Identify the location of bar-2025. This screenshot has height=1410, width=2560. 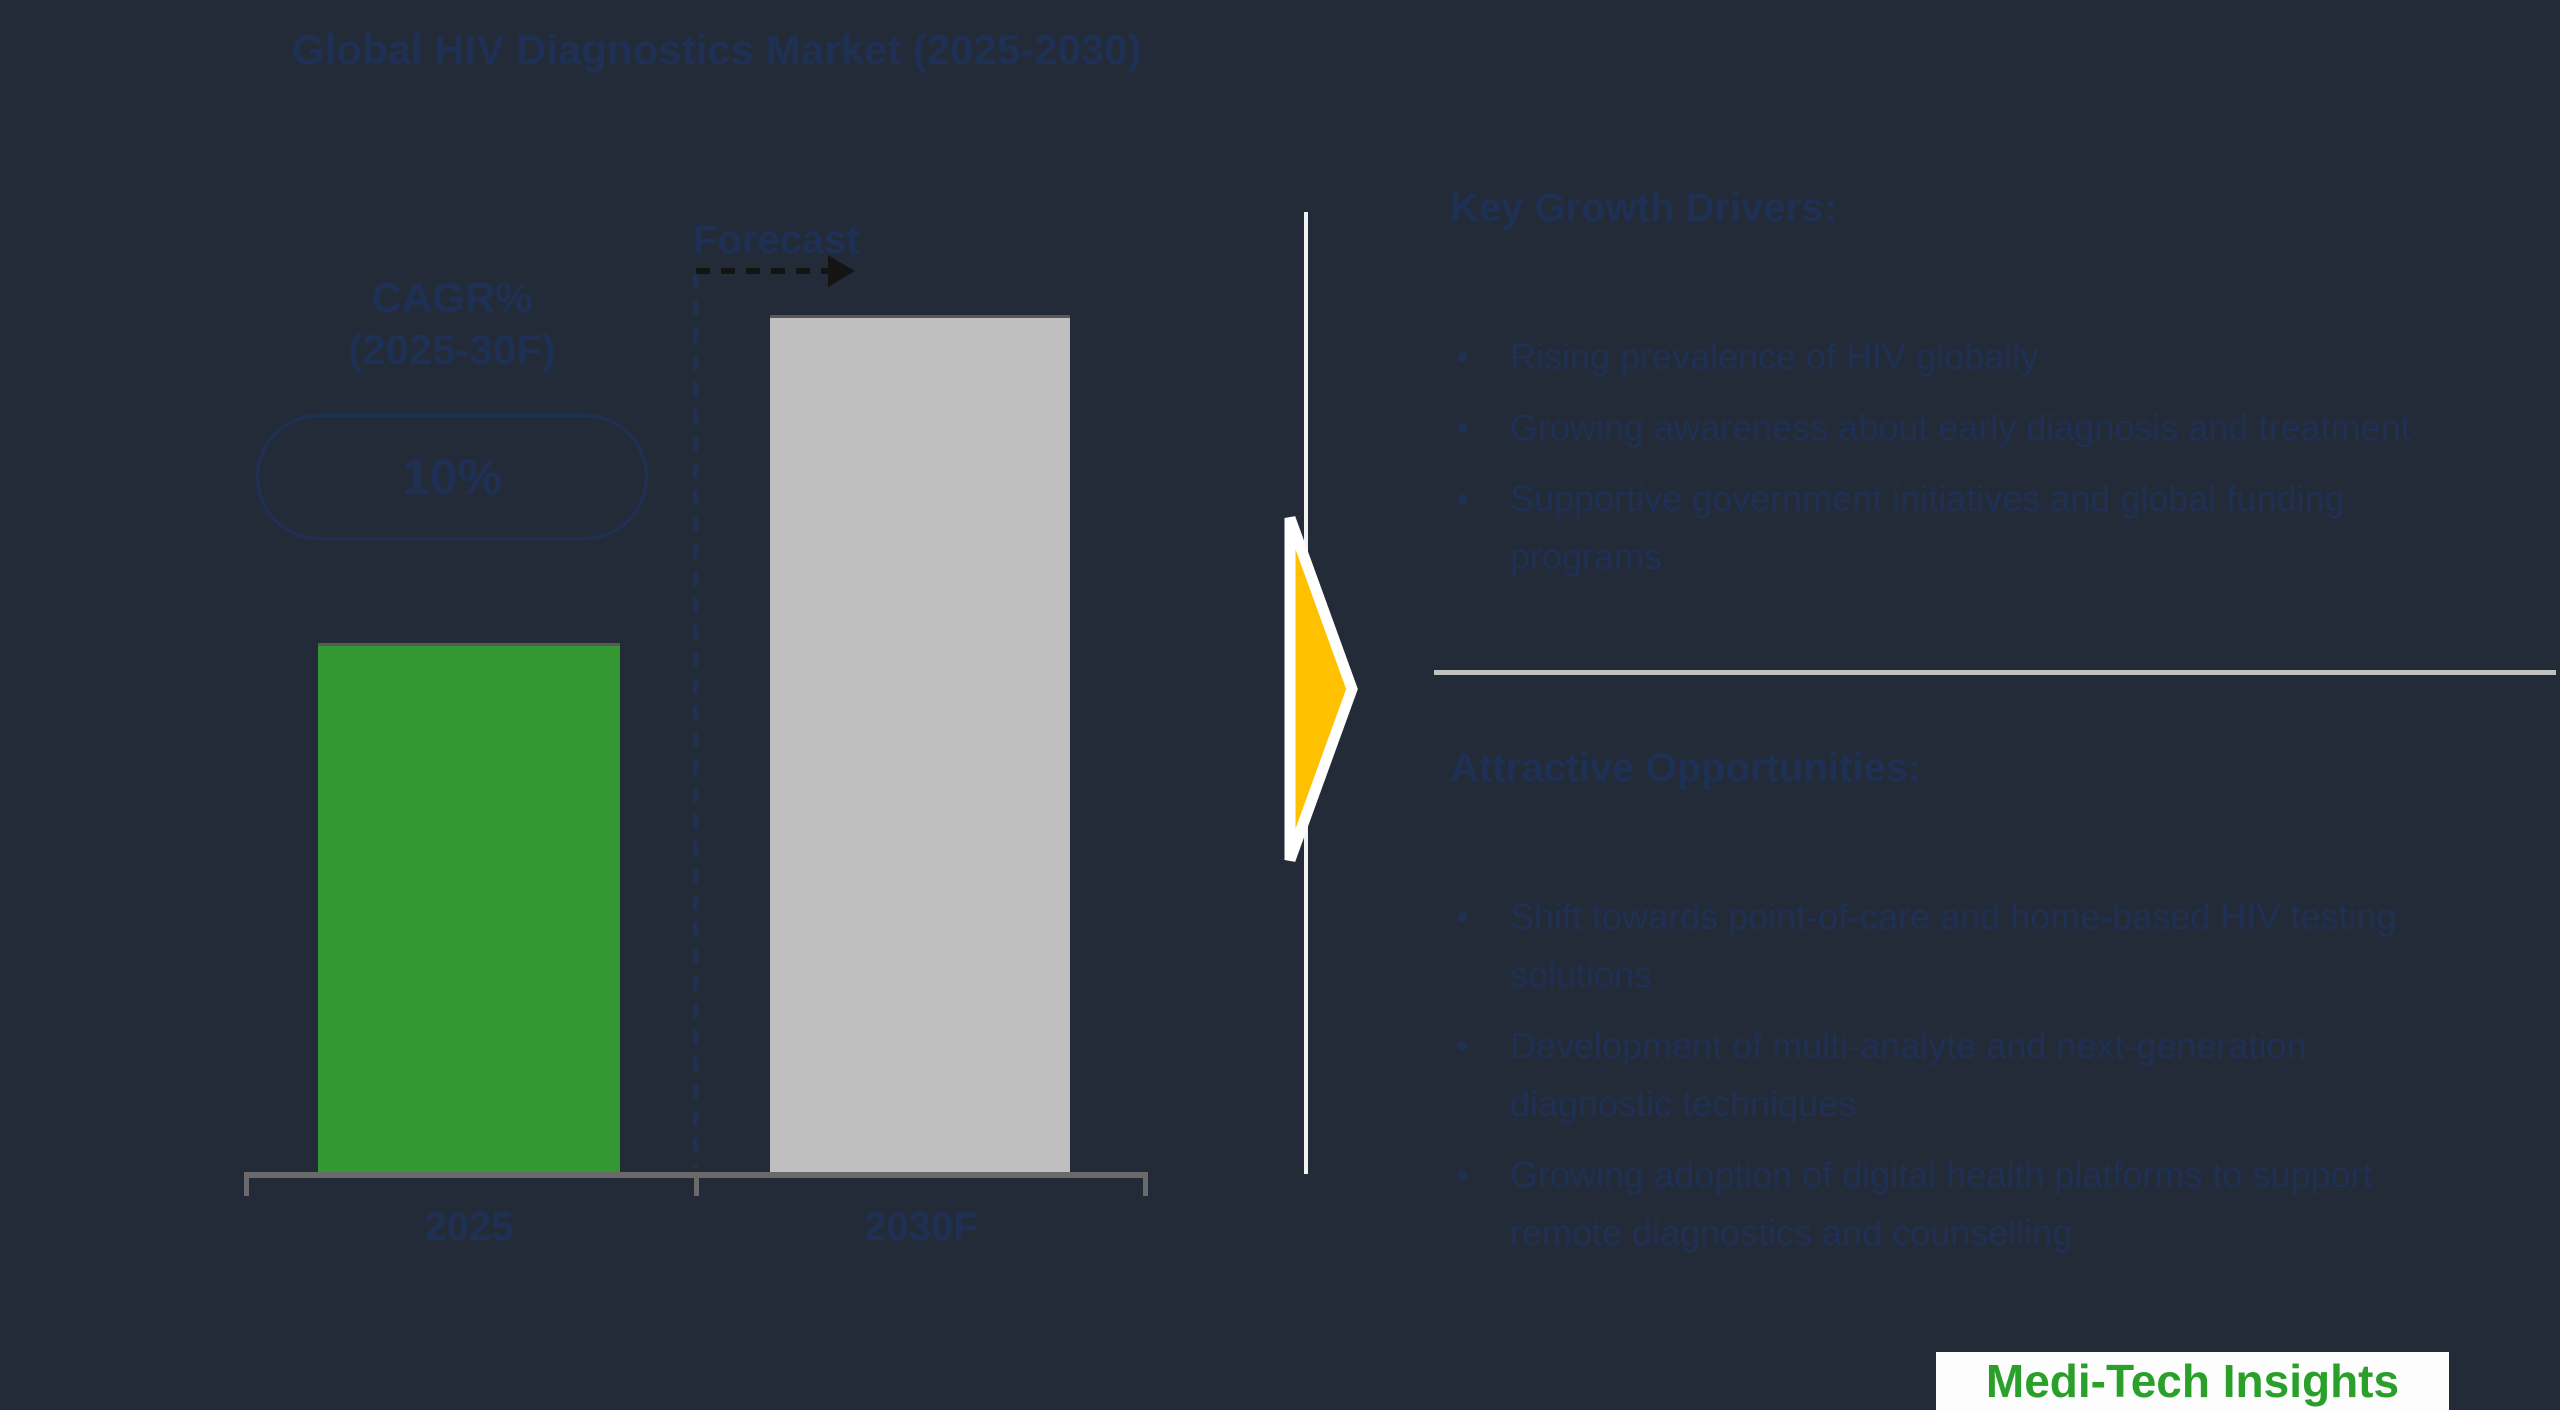
(469, 907).